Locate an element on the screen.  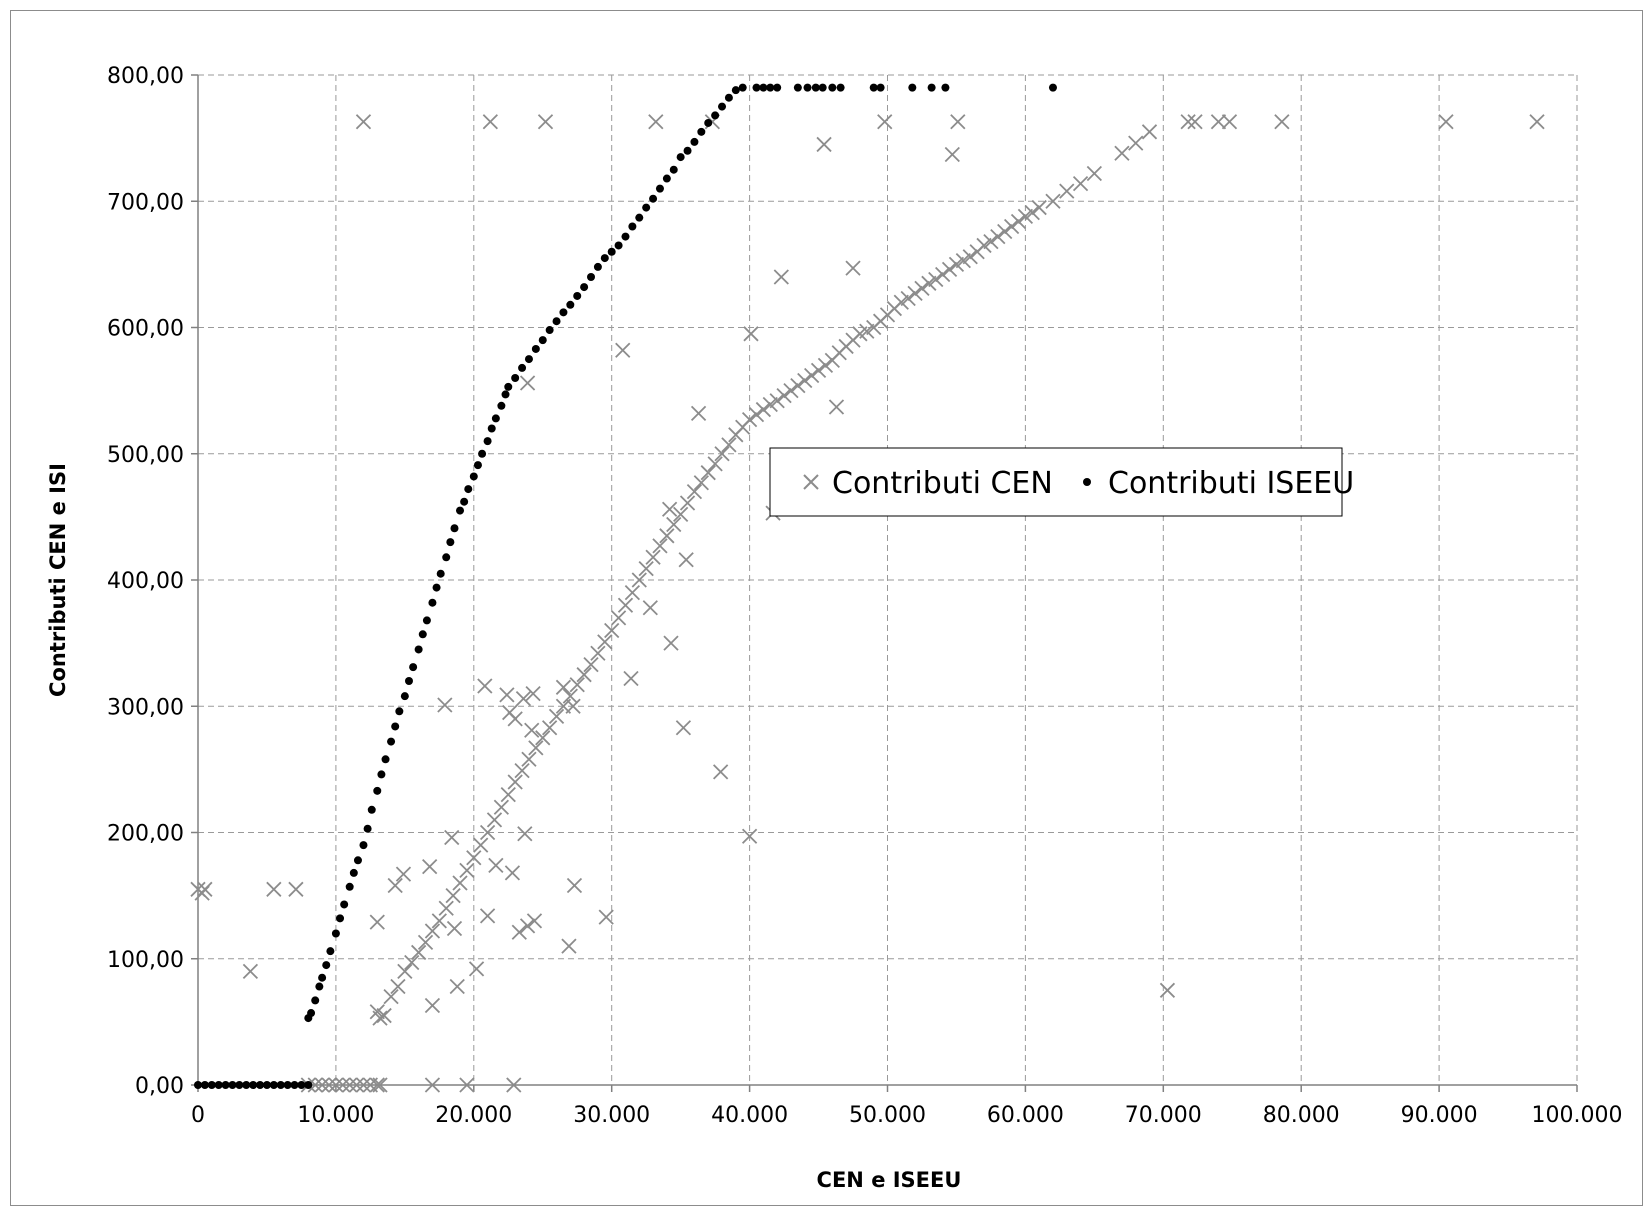
y-axis-title: Contributi CEN e ISI is located at coordinates (58, 580).